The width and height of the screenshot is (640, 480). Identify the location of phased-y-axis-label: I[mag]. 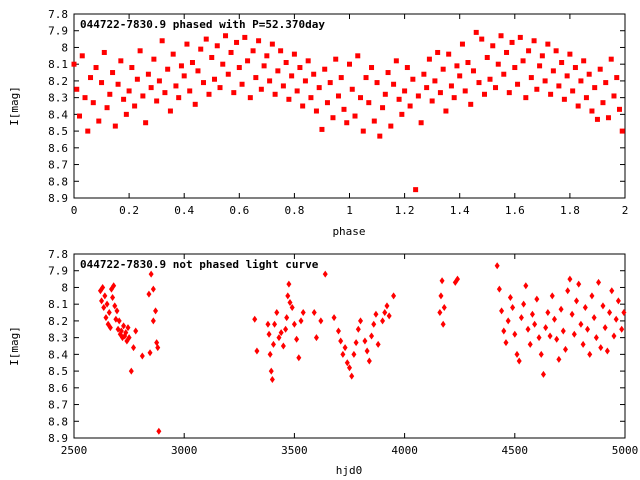
(14, 106).